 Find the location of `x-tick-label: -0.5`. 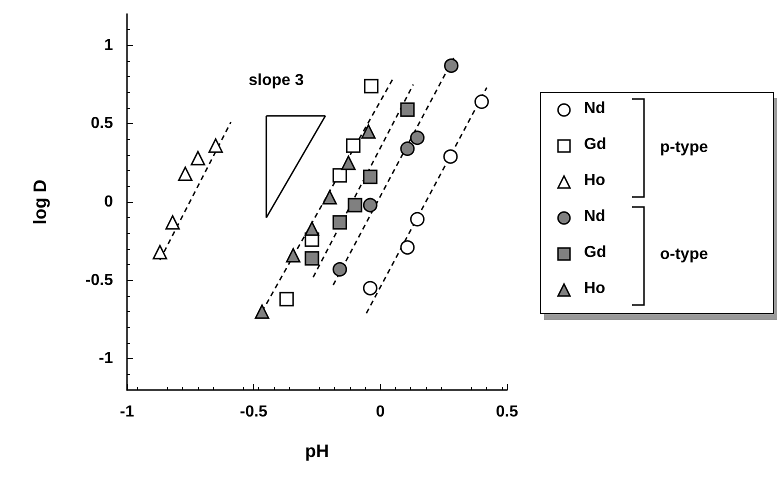

x-tick-label: -0.5 is located at coordinates (254, 412).